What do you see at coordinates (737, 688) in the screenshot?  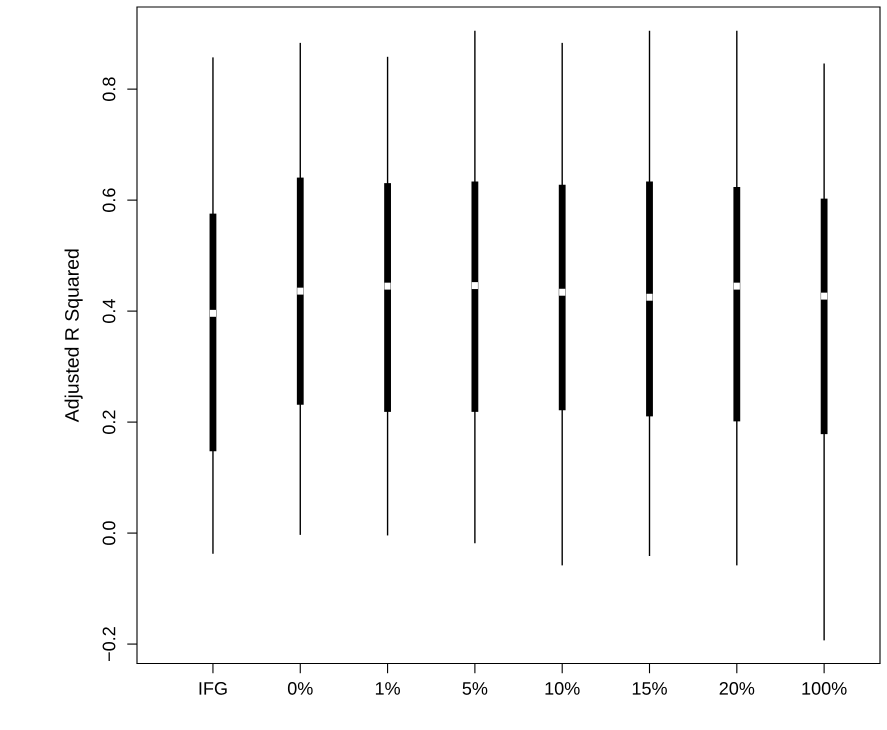 I see `x-tick-label: 20%` at bounding box center [737, 688].